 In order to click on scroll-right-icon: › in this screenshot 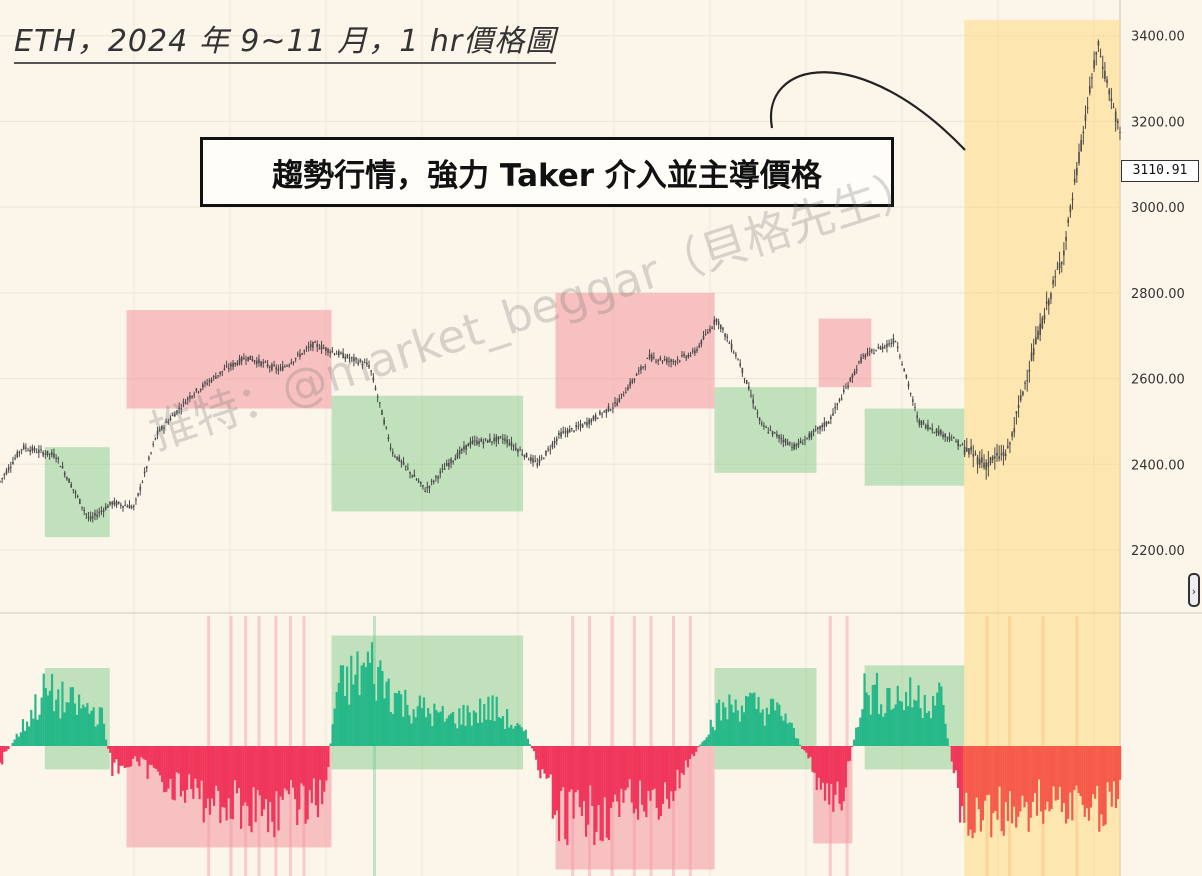, I will do `click(1194, 590)`.